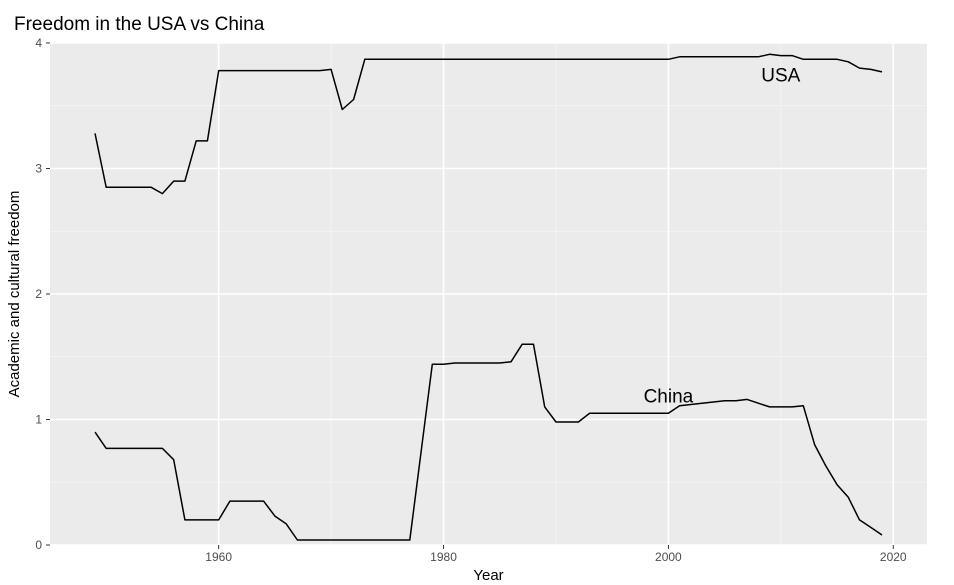  Describe the element at coordinates (38, 169) in the screenshot. I see `y-tick-label: 3` at that location.